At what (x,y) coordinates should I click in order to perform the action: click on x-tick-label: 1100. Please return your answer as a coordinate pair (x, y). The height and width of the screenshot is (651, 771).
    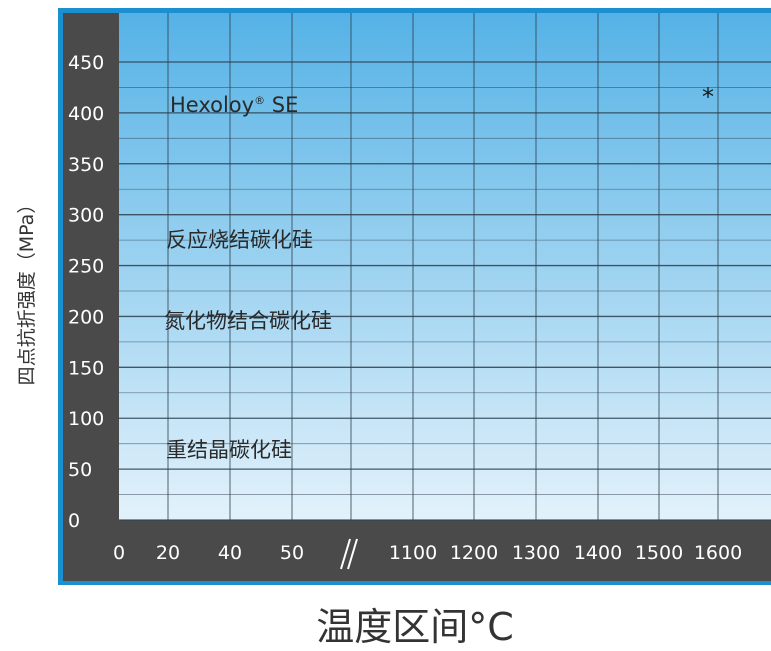
    Looking at the image, I should click on (413, 553).